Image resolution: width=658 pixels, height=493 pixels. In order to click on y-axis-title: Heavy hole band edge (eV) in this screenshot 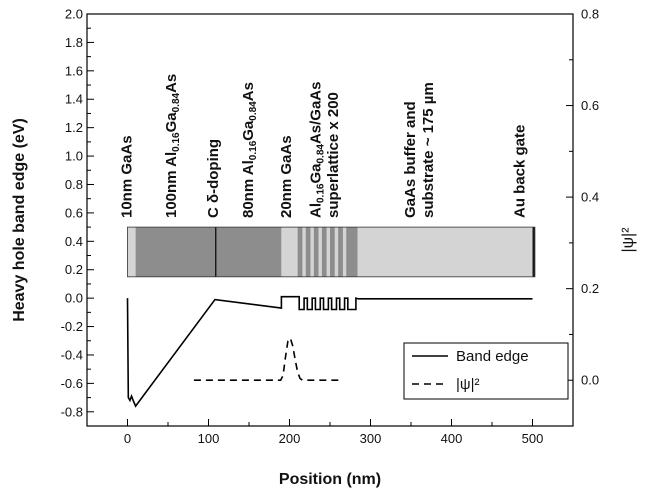, I will do `click(19, 220)`.